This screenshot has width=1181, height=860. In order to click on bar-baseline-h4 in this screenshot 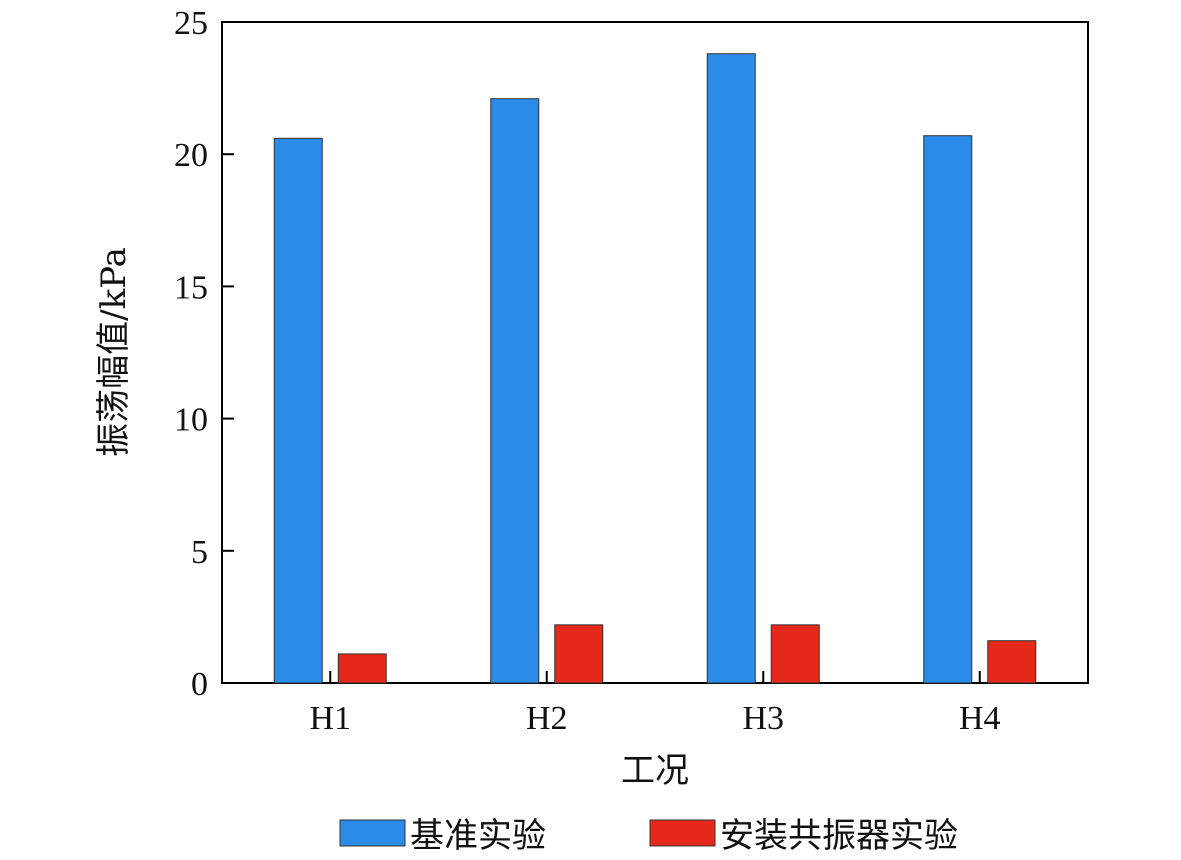, I will do `click(948, 409)`.